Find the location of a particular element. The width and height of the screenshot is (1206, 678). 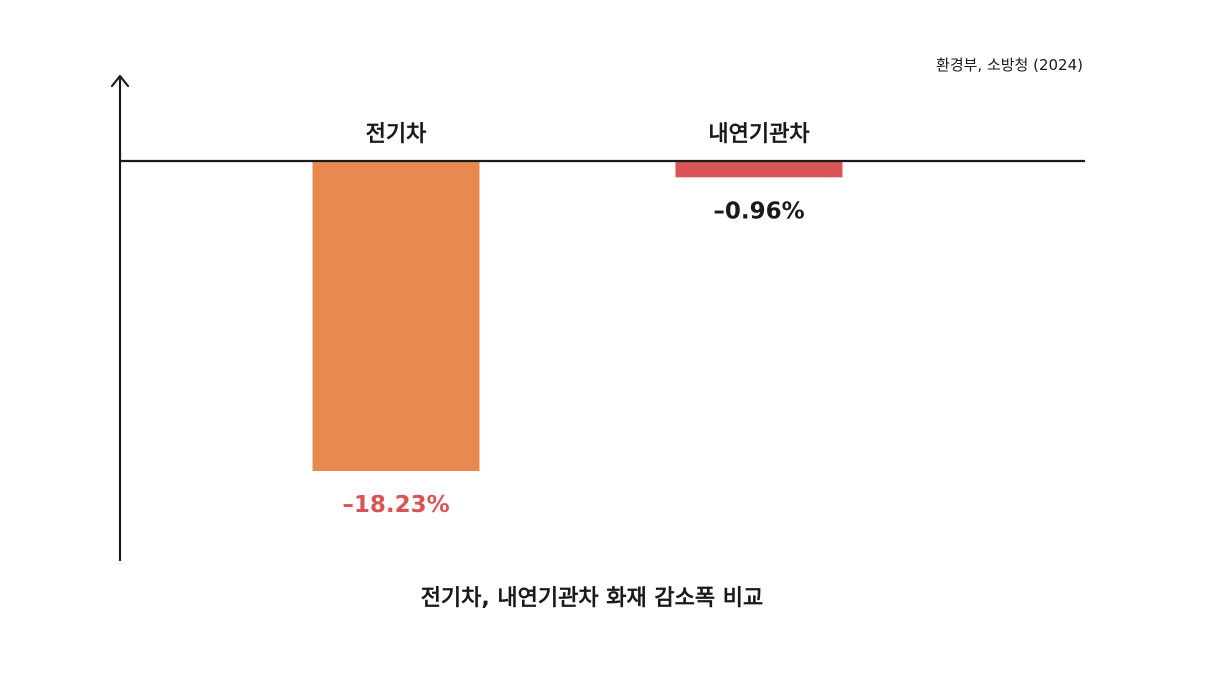

source-note: 환경부, 소방청 (2024) is located at coordinates (1009, 65).